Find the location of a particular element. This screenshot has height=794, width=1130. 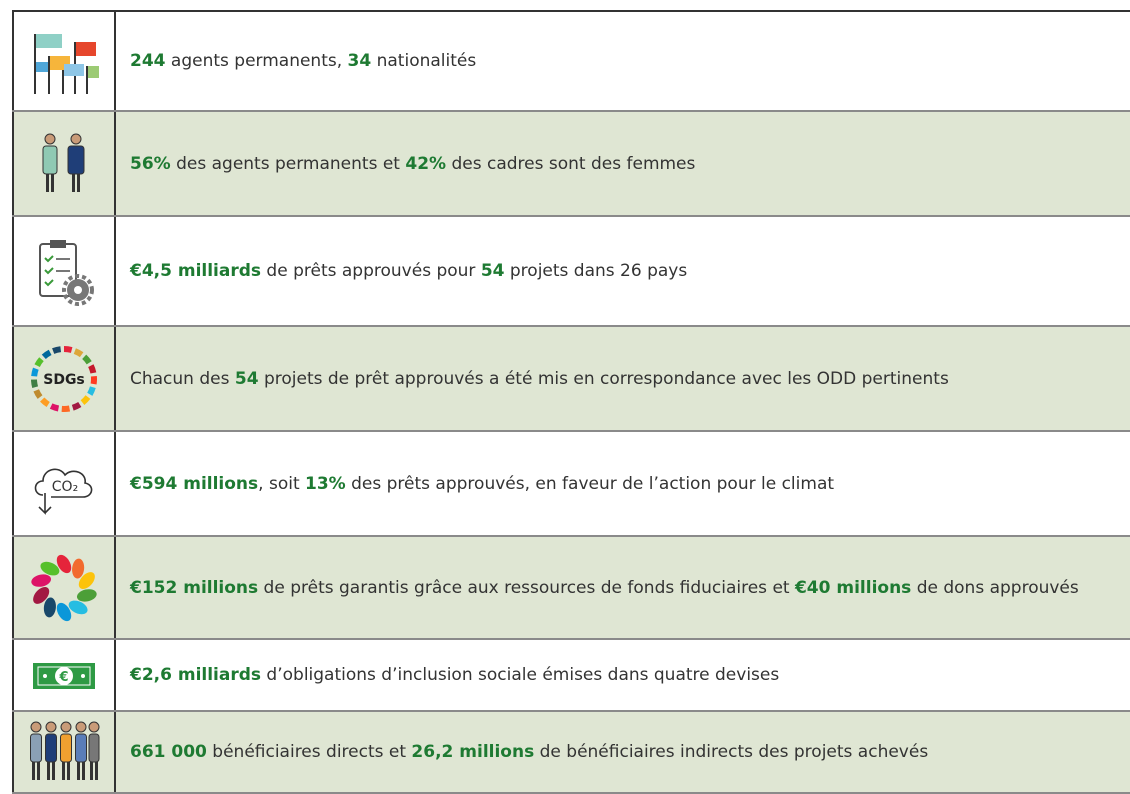

highlight: 26,2 millions is located at coordinates (473, 752).